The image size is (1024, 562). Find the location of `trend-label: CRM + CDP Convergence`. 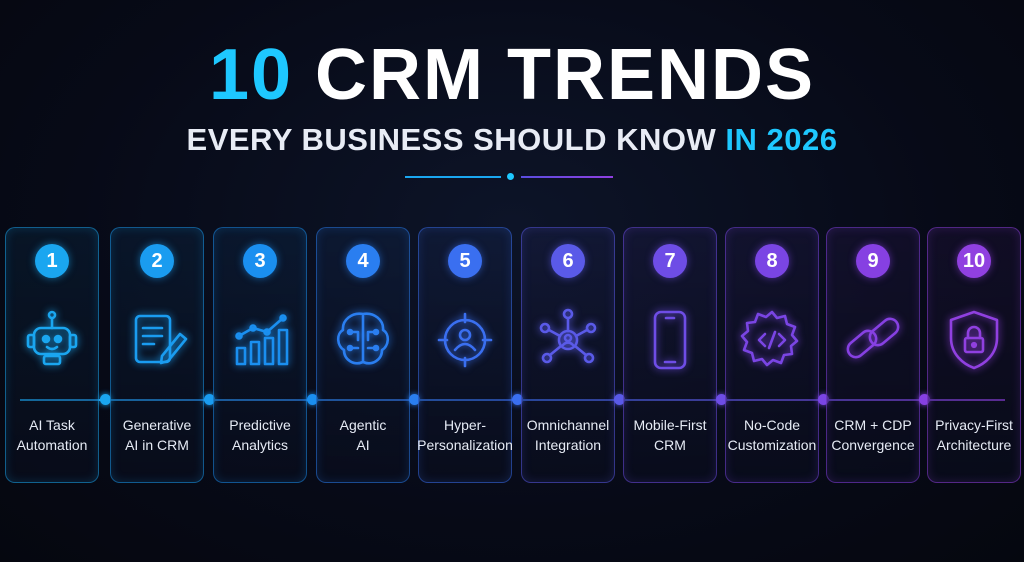

trend-label: CRM + CDP Convergence is located at coordinates (873, 435).